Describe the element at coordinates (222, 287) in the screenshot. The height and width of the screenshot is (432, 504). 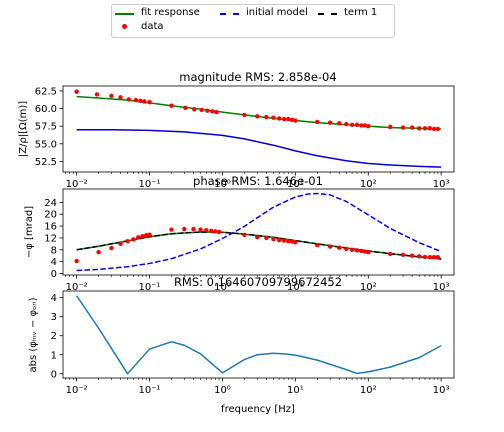
I see `phase-x-tick-label: 10⁰` at that location.